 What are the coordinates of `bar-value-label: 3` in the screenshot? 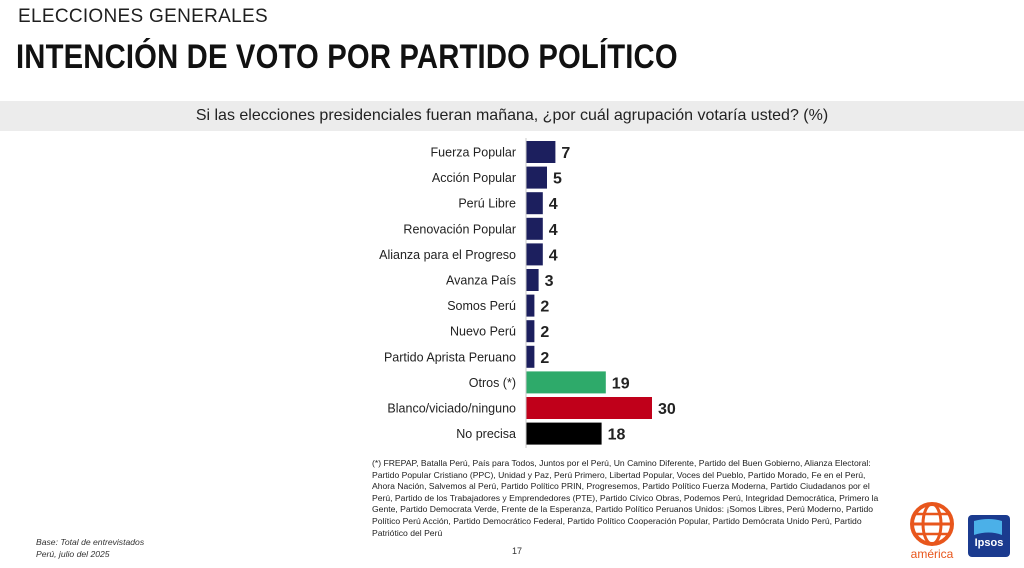 It's located at (549, 281).